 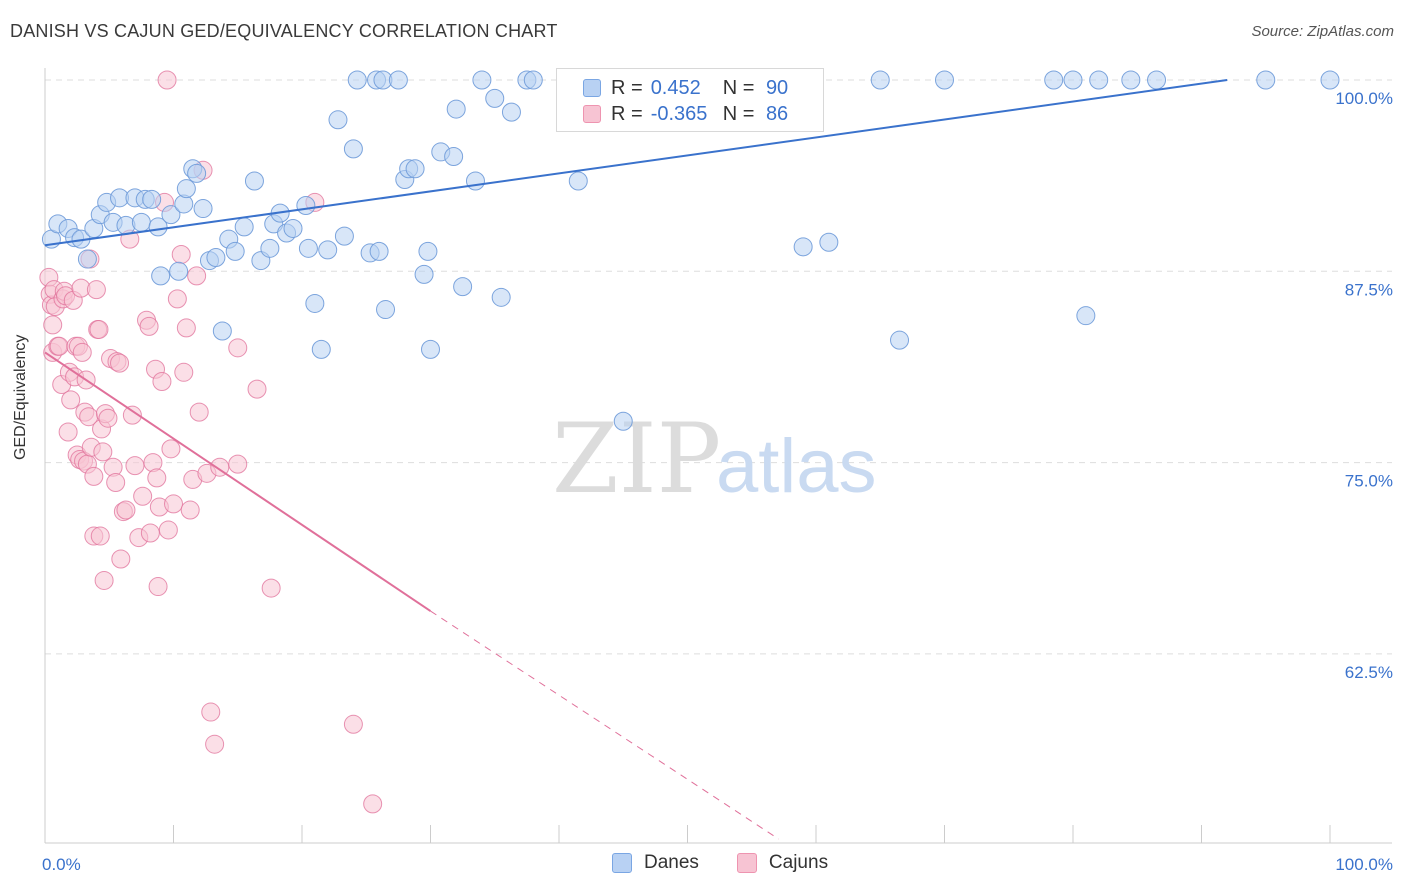 I want to click on legend-row-cajuns: R = -0.365 N = 86, so click(x=685, y=114).